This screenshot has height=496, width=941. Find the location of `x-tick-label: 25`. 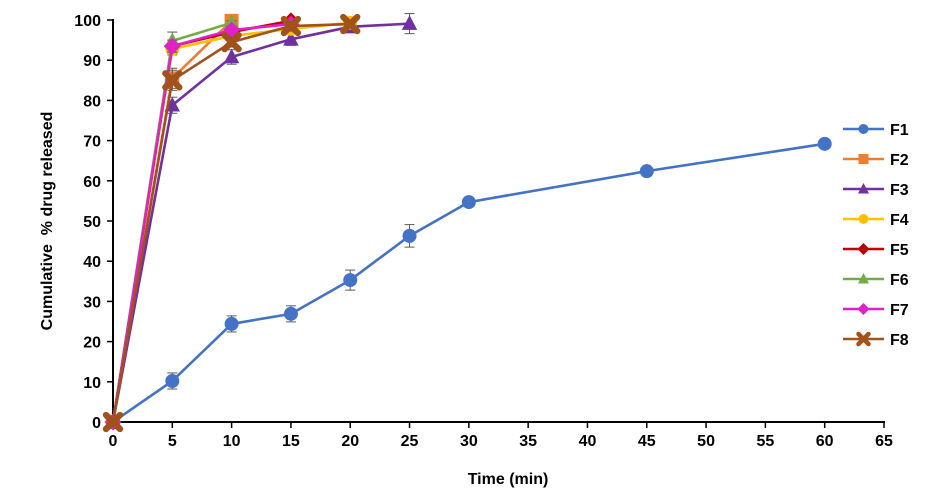

x-tick-label: 25 is located at coordinates (410, 441).